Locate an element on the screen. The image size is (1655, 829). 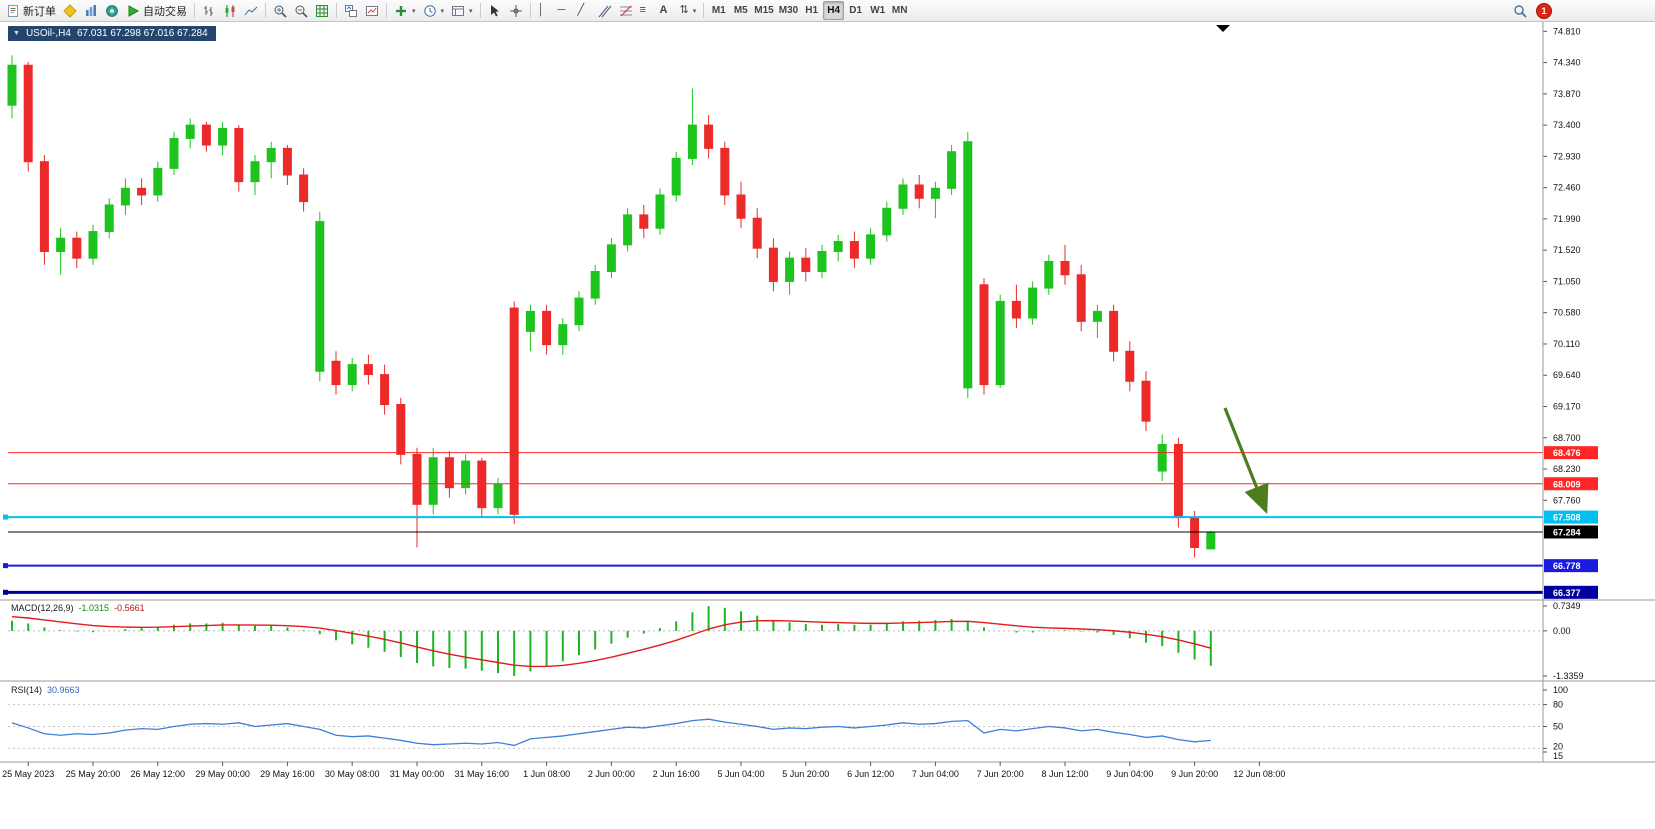
svg-text: 2 Jun 16:00 is located at coordinates (676, 774).